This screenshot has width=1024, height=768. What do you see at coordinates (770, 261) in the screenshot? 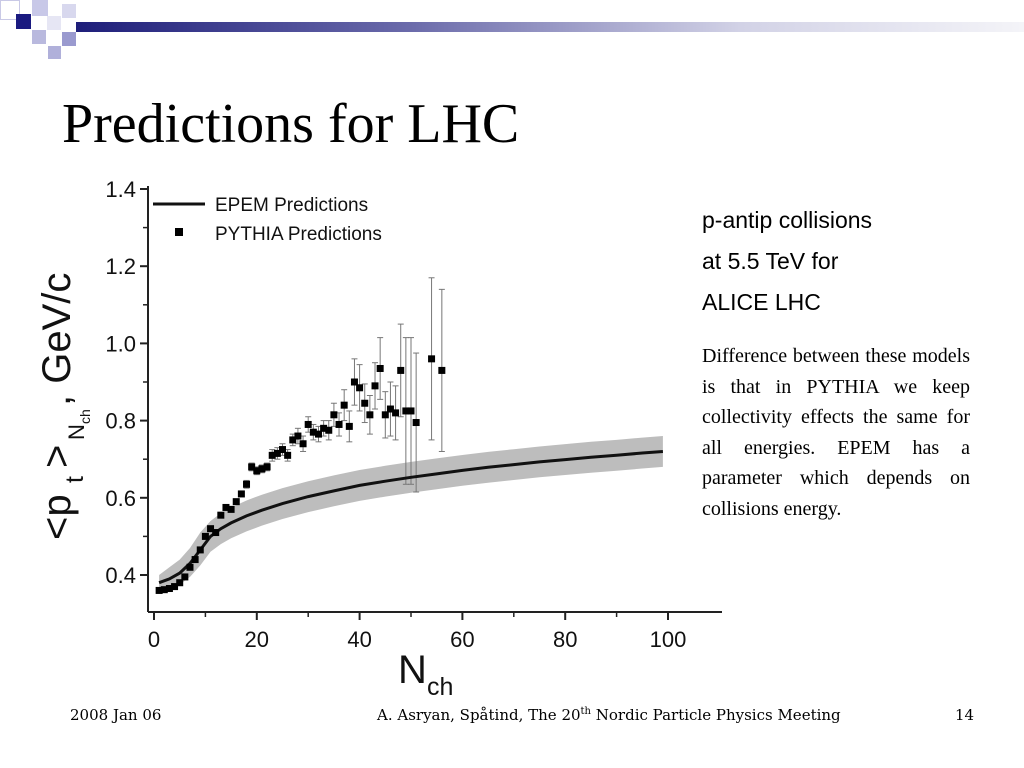
I see `side-heading-line: at 5.5 TeV for` at bounding box center [770, 261].